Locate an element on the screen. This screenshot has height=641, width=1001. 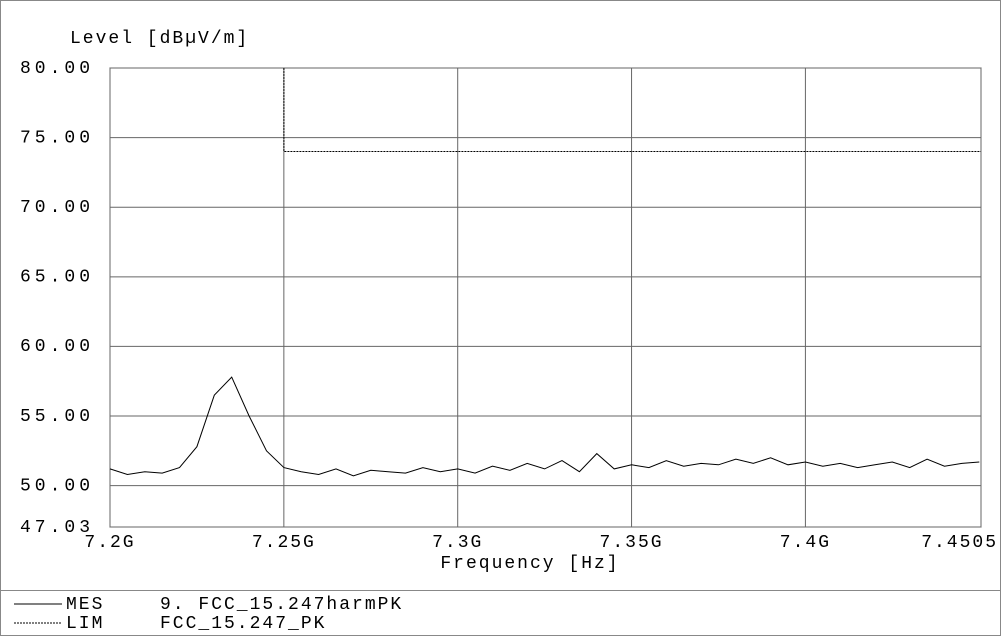
y-tick-label: 65.00 is located at coordinates (57, 278).